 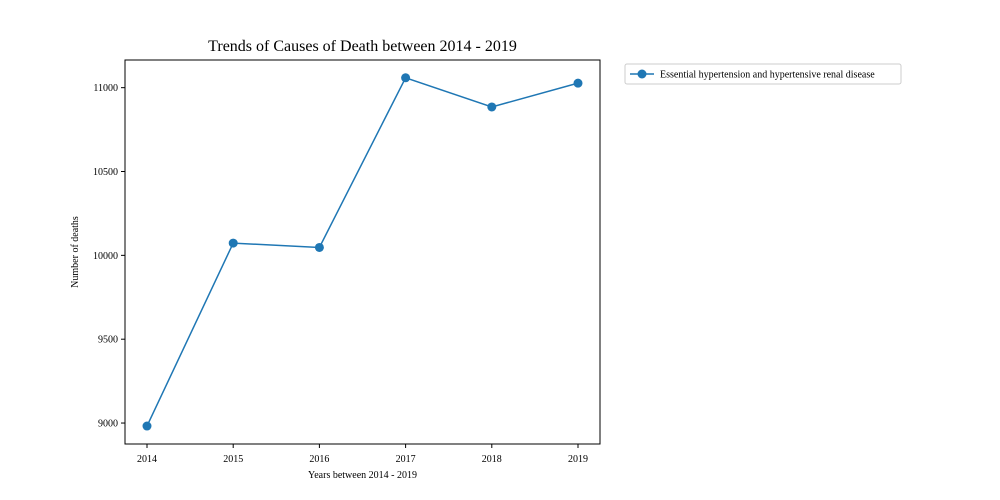 What do you see at coordinates (233, 459) in the screenshot?
I see `x-tick-label: 2015` at bounding box center [233, 459].